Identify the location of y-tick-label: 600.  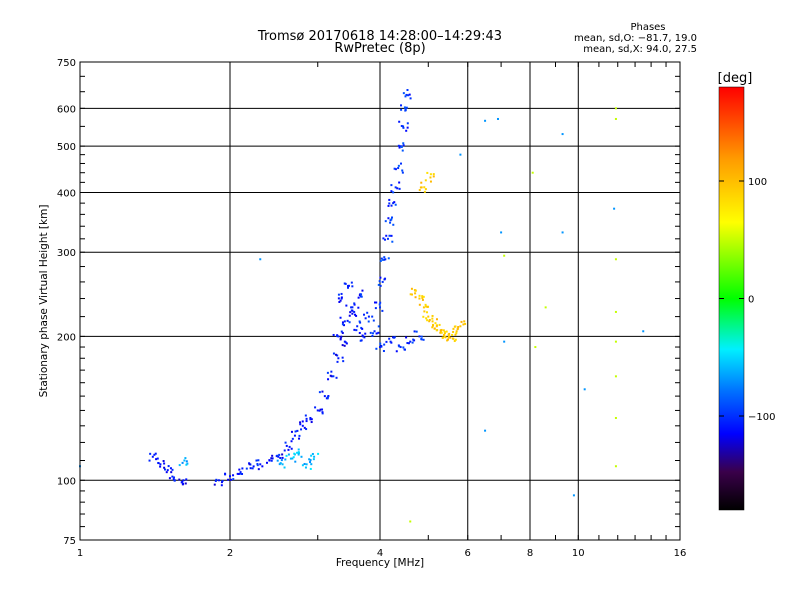
(66, 109).